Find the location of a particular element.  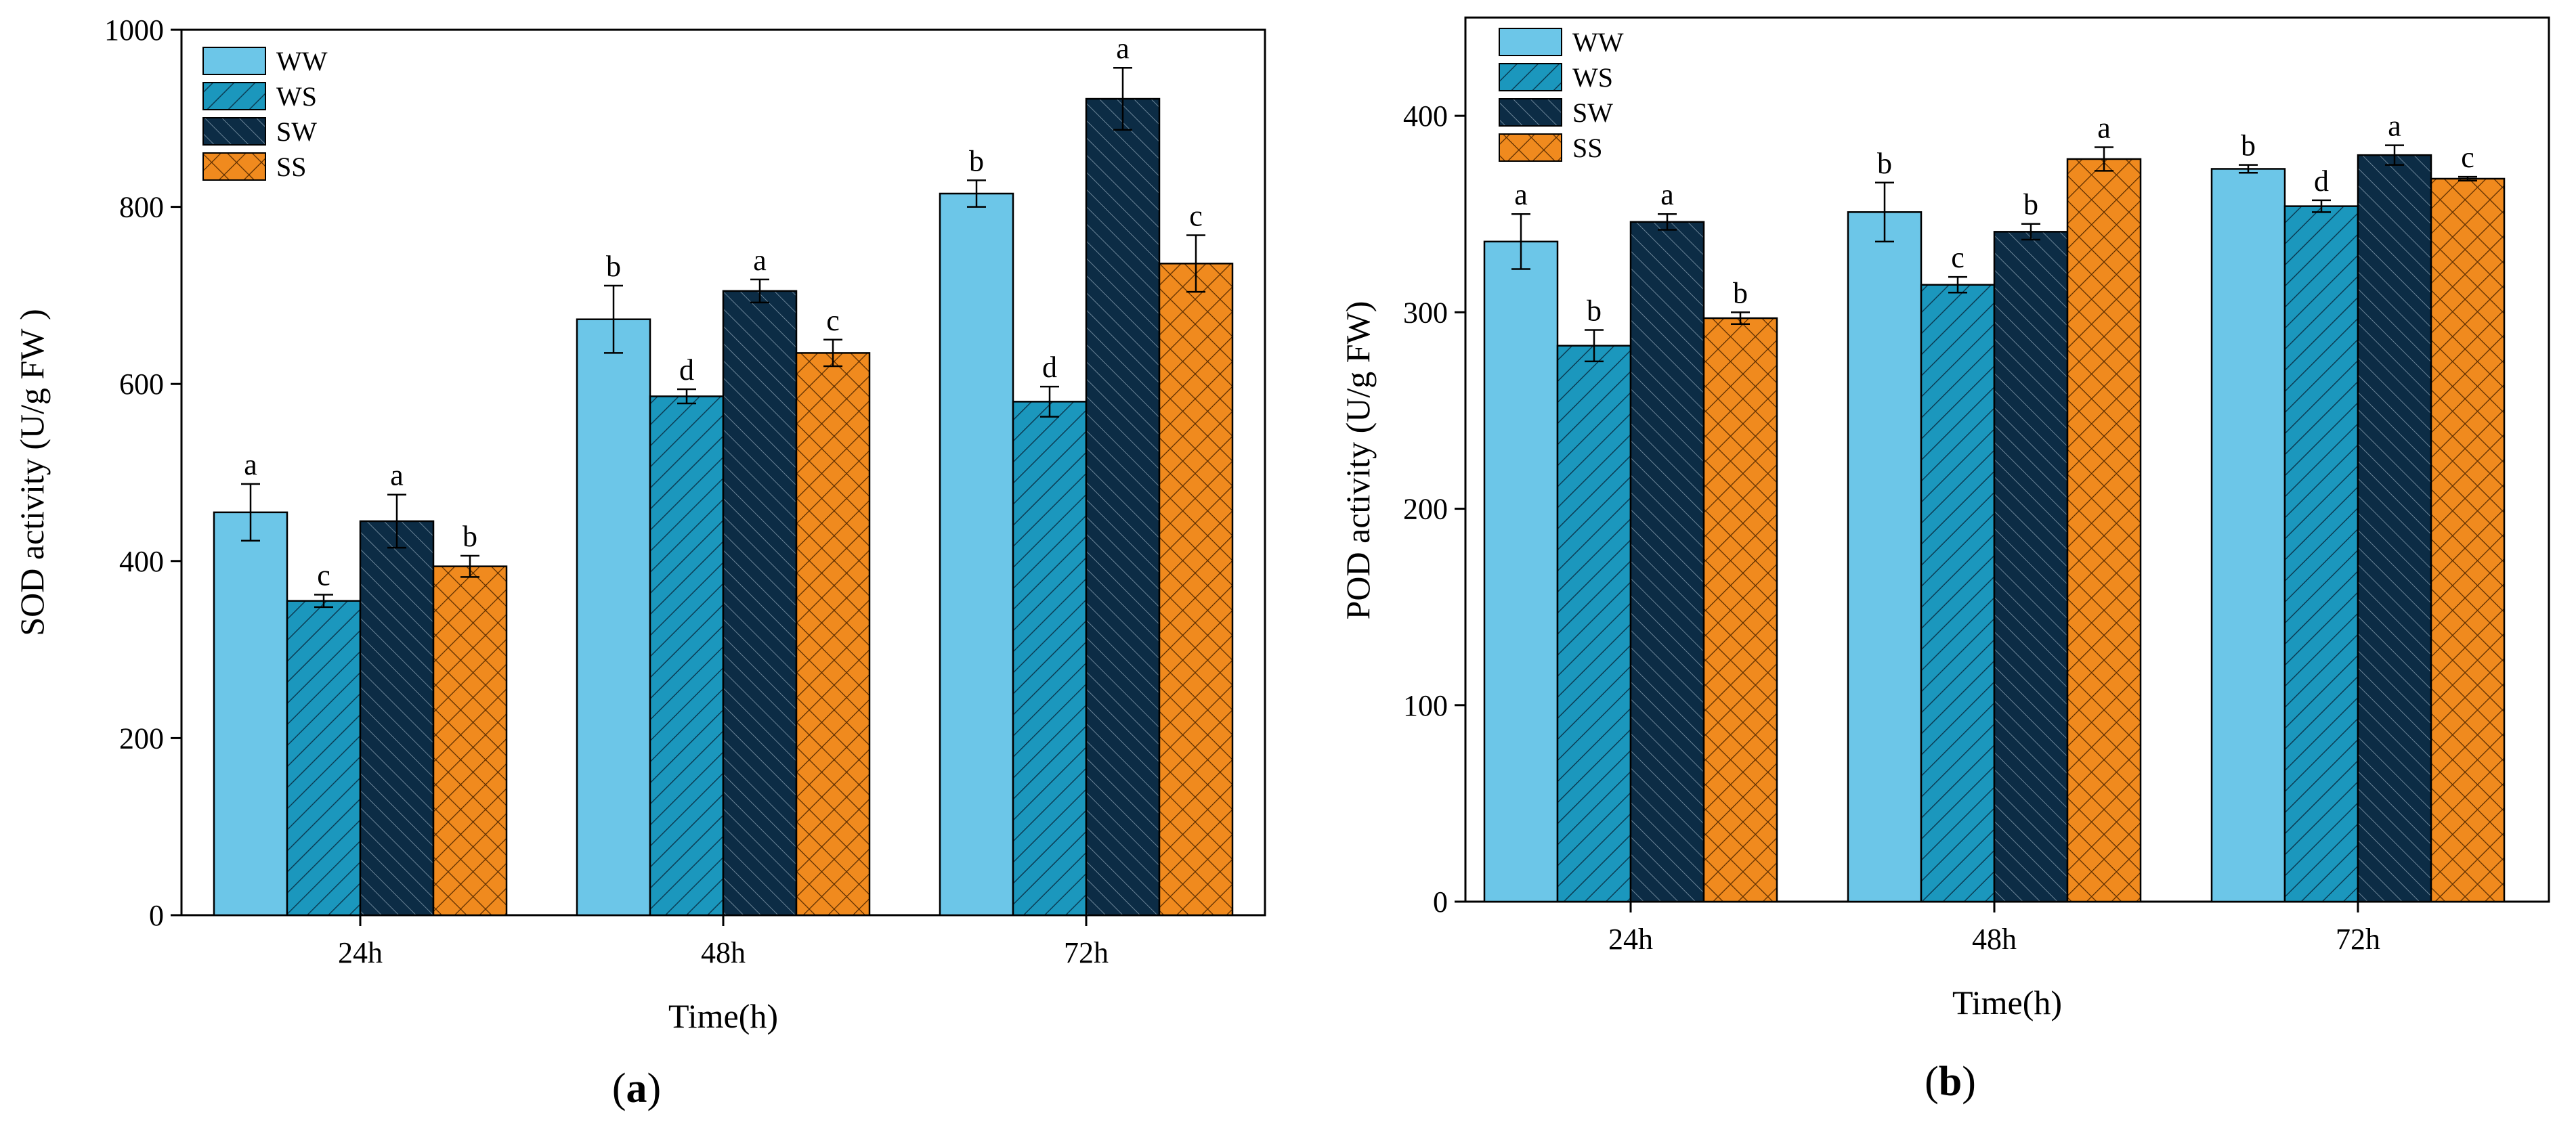

pod-x-axis: 24h 48h 72h is located at coordinates (1994, 929).